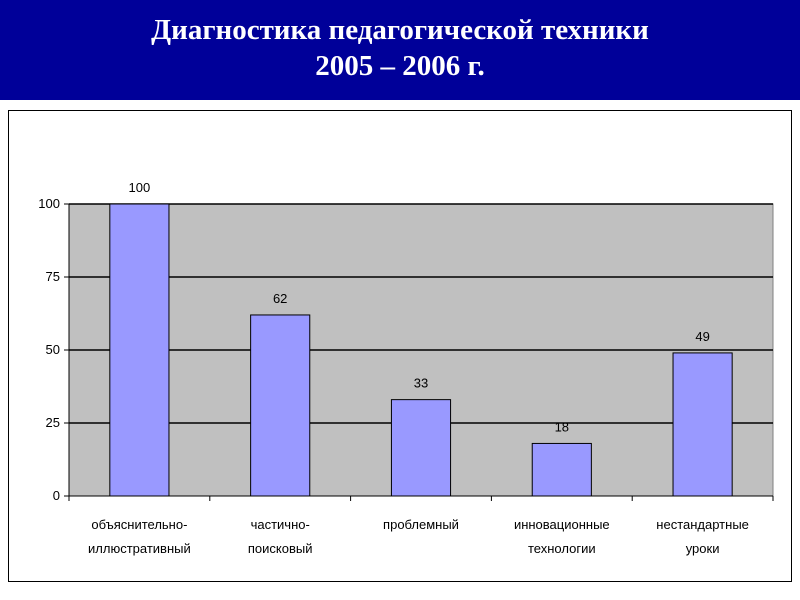 The height and width of the screenshot is (600, 800). Describe the element at coordinates (280, 524) in the screenshot. I see `x-category-label-line: частично-` at that location.